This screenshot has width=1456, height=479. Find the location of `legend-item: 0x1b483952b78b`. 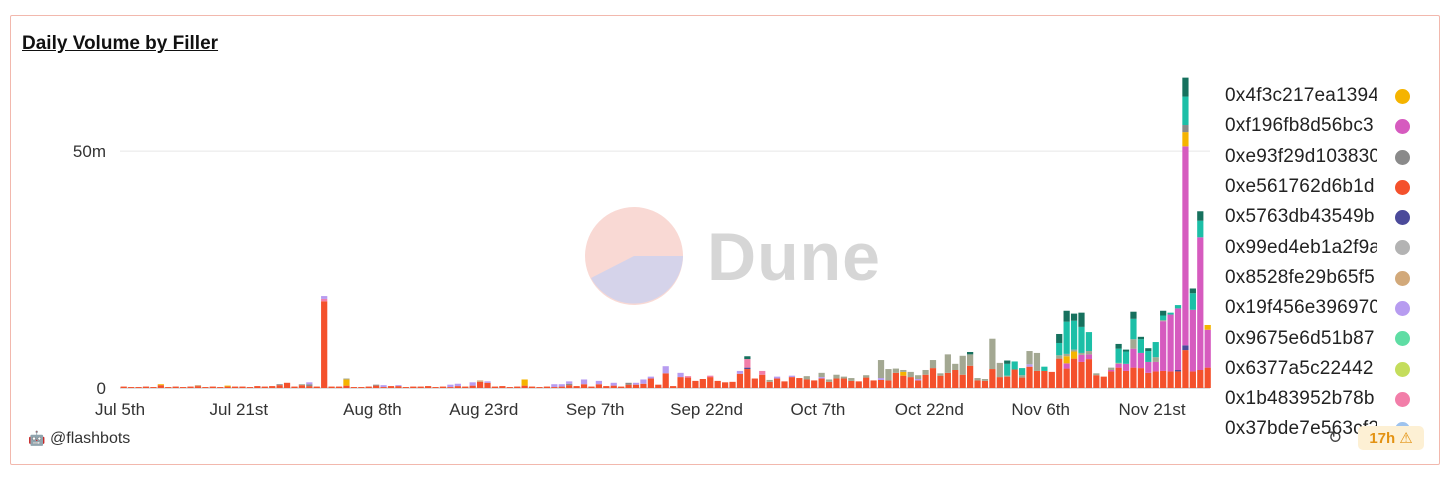

legend-item: 0x1b483952b78b is located at coordinates (1320, 399).